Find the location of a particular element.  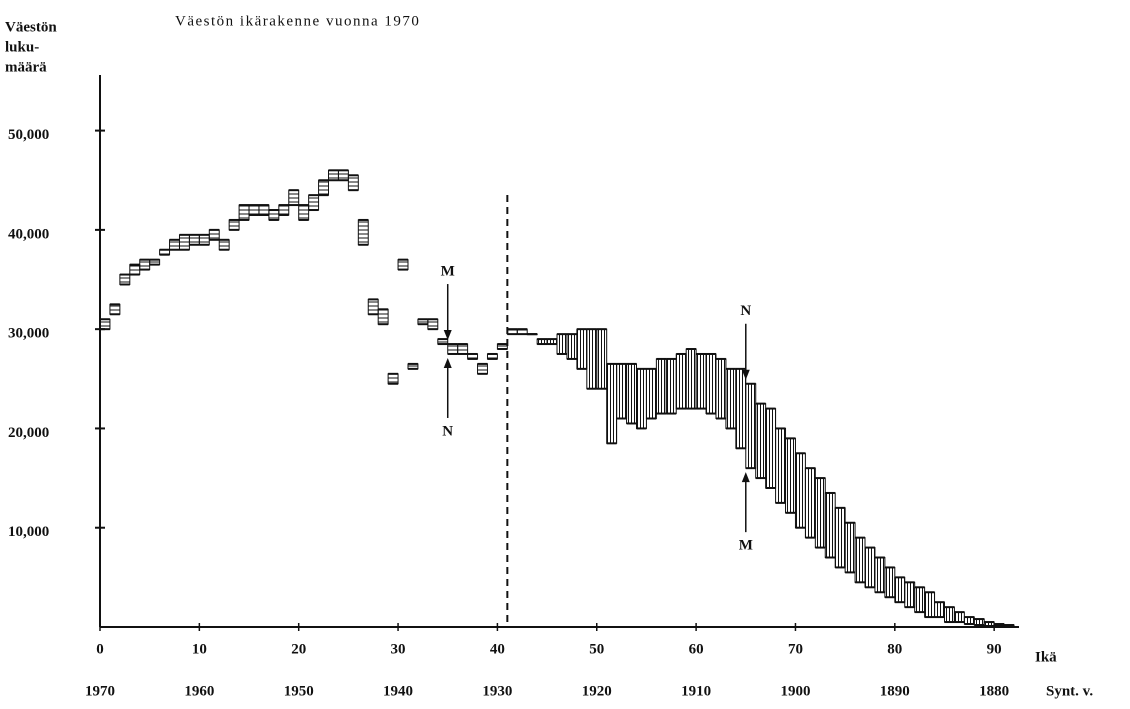

x2-tick-label: 1890 is located at coordinates (895, 691).